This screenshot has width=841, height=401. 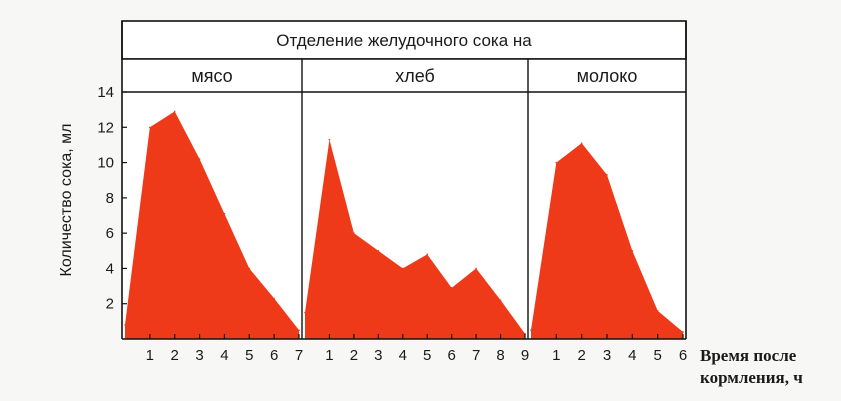 What do you see at coordinates (66, 200) in the screenshot?
I see `y-axis-label: Количество сока, мл` at bounding box center [66, 200].